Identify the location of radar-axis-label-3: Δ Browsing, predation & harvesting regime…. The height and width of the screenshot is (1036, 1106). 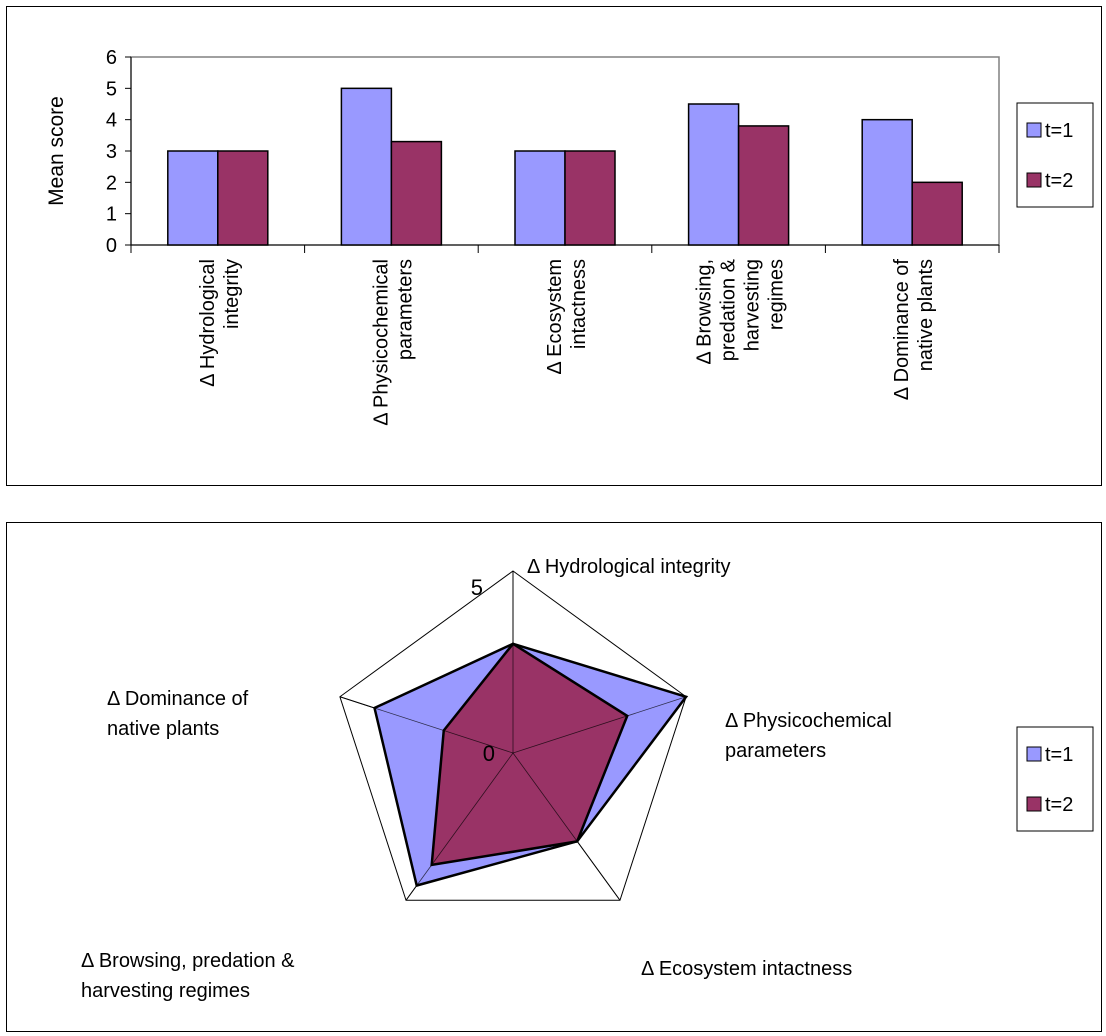
(188, 976).